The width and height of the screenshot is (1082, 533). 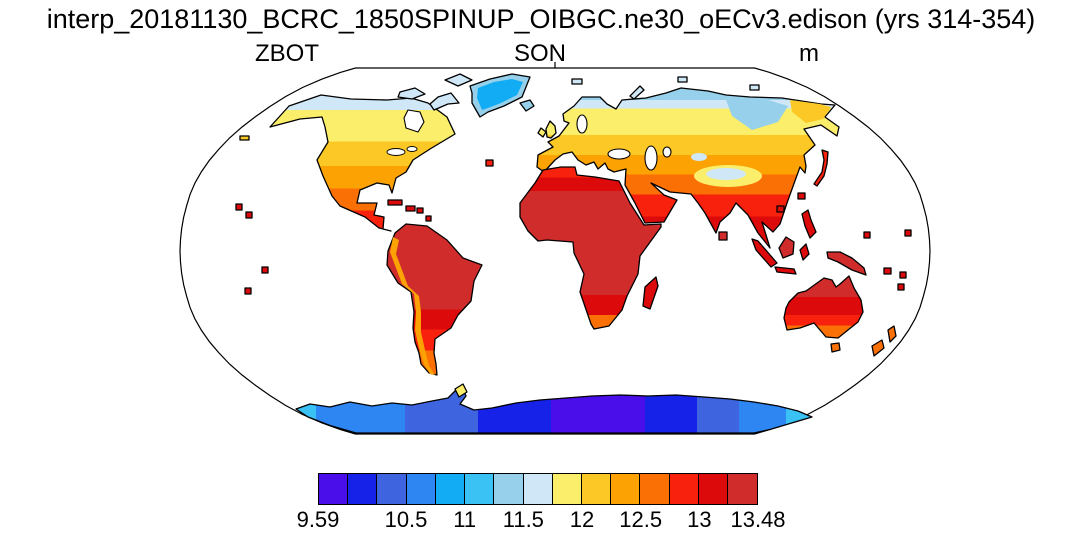 I want to click on island-dot-solomons, so click(x=887, y=271).